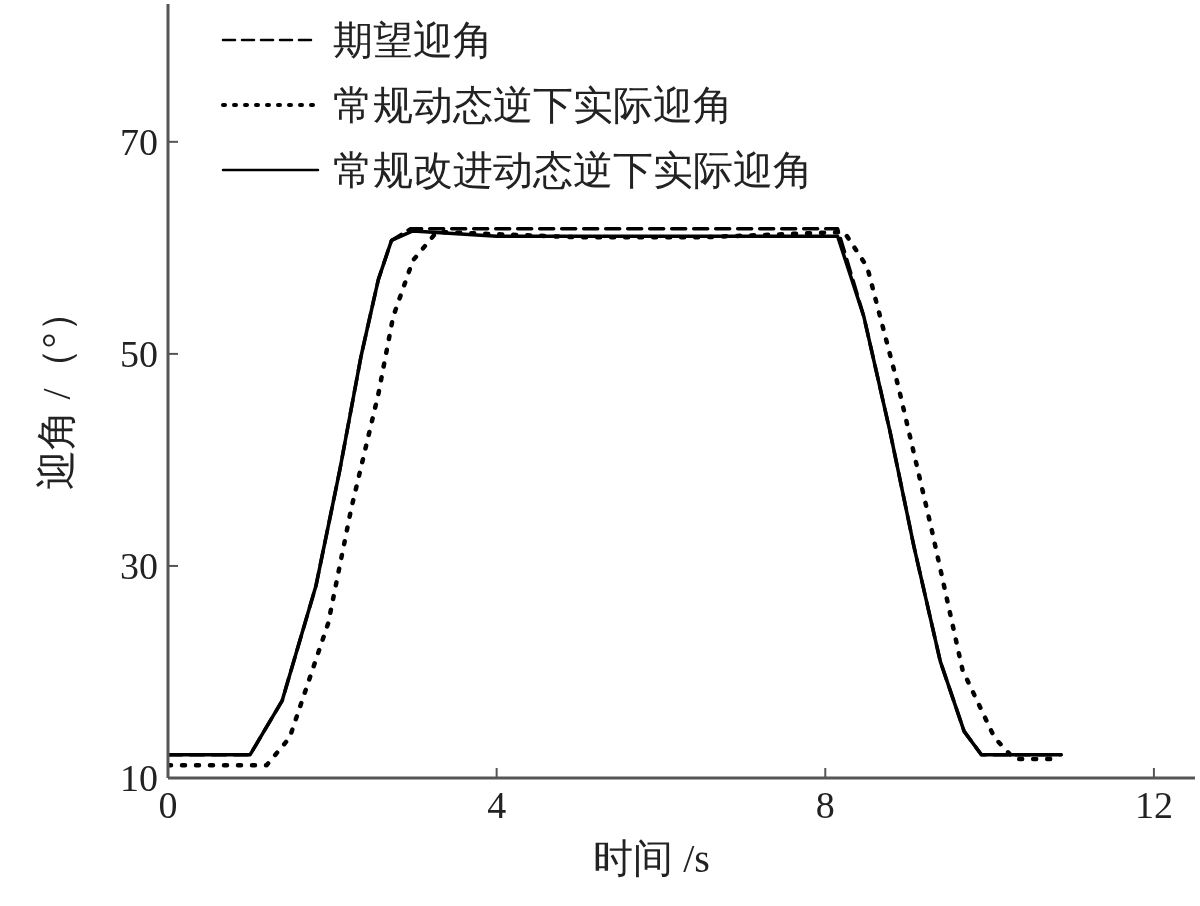 This screenshot has width=1200, height=906. I want to click on y-tick-label: 30, so click(139, 565).